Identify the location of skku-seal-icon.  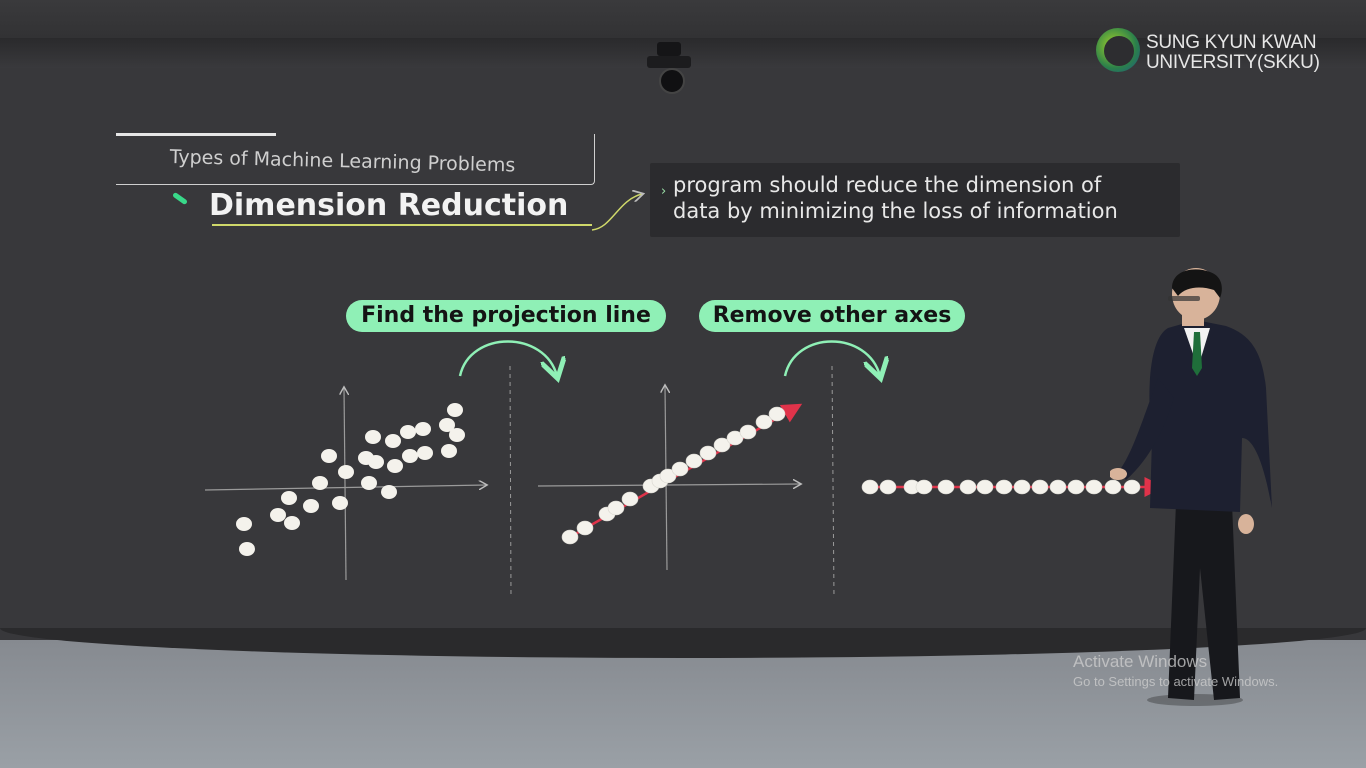
(1118, 50).